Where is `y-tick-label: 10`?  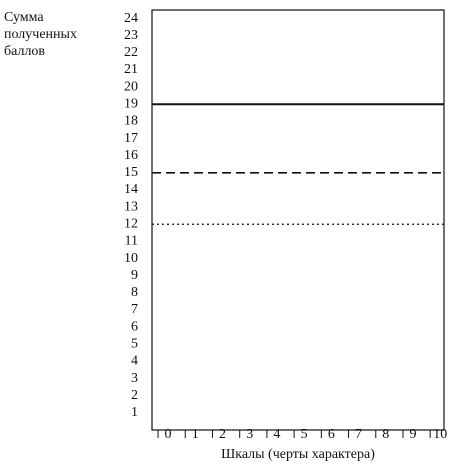 y-tick-label: 10 is located at coordinates (131, 258).